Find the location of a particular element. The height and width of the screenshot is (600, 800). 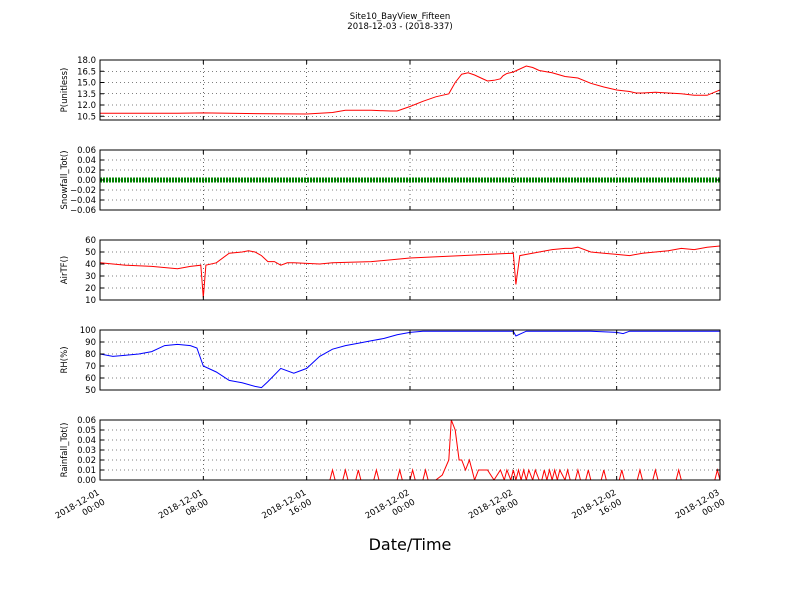

y-axis-label: Rainfall_Tot() is located at coordinates (65, 450).